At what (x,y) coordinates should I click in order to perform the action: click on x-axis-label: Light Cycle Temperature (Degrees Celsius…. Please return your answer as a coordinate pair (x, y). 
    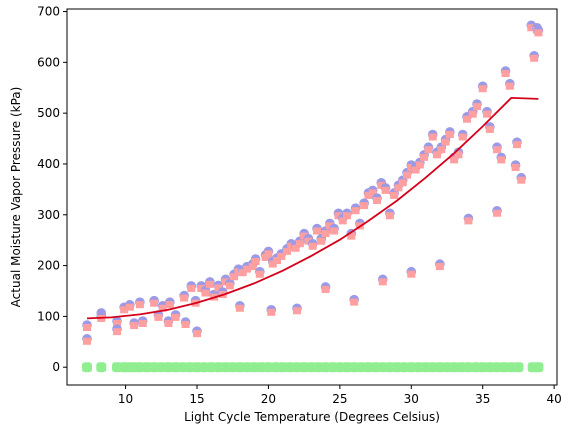
    Looking at the image, I should click on (312, 417).